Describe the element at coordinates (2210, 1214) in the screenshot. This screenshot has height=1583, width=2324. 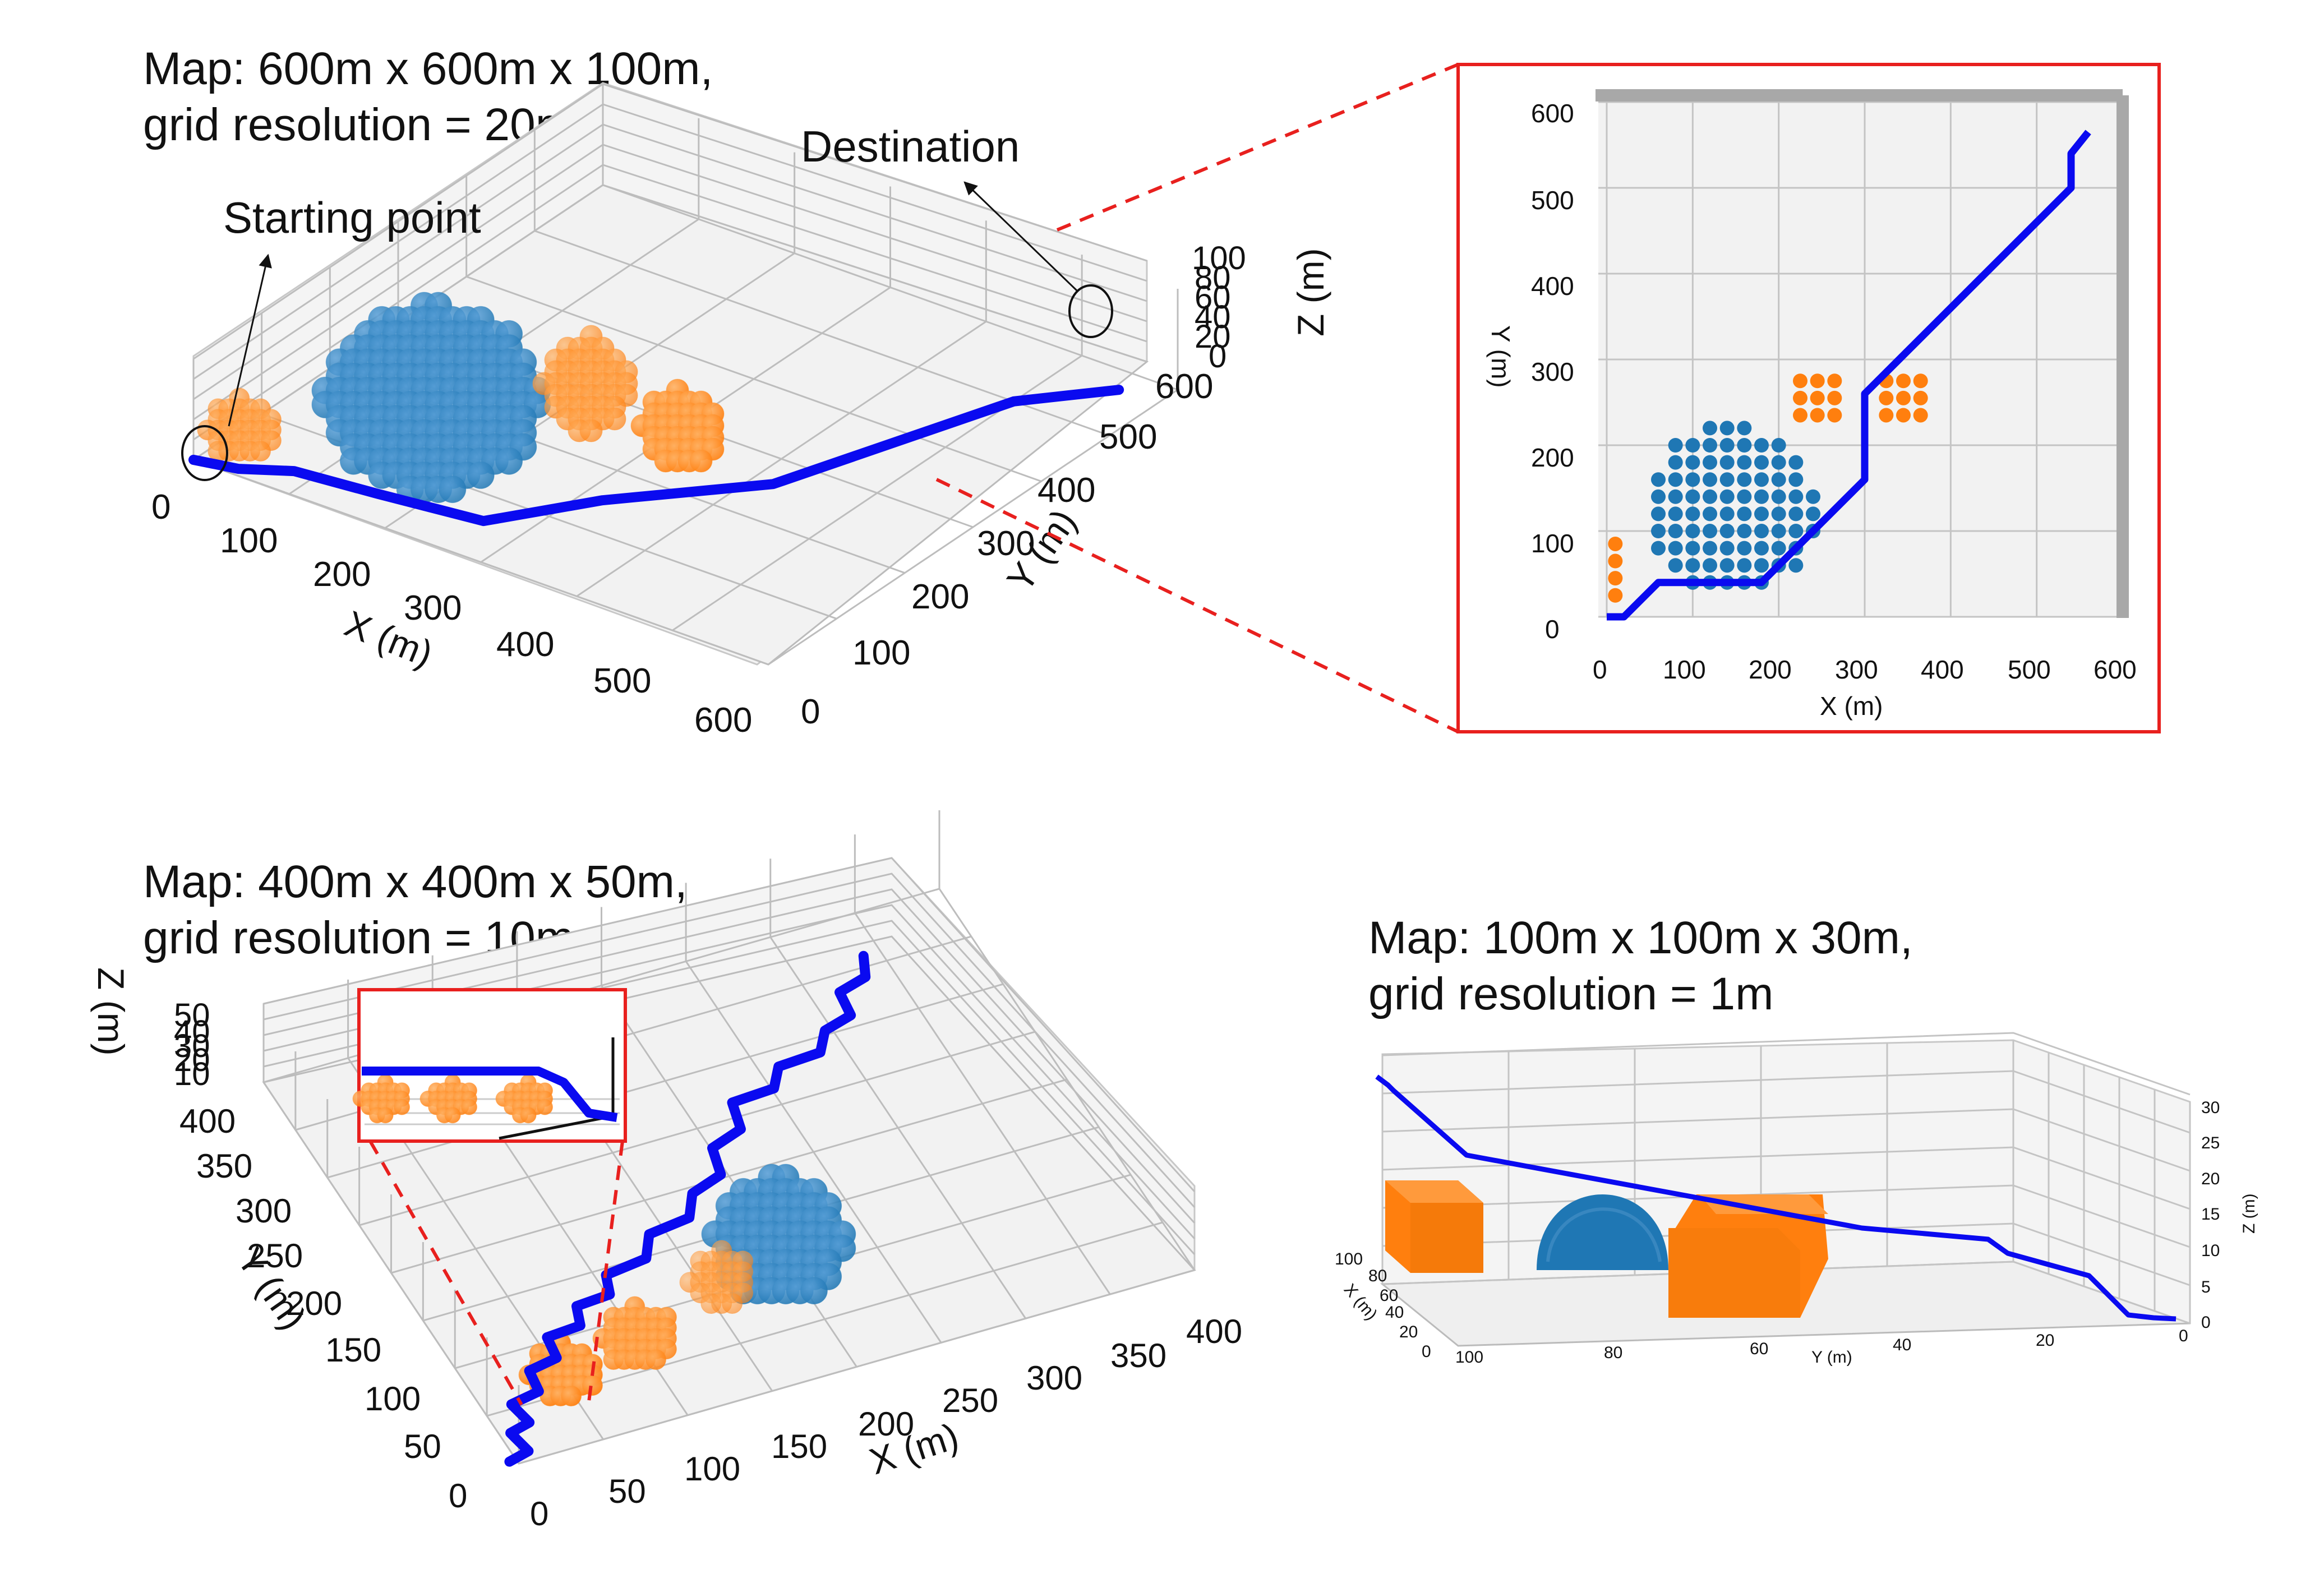
I see `panel-d-ztick: 15` at that location.